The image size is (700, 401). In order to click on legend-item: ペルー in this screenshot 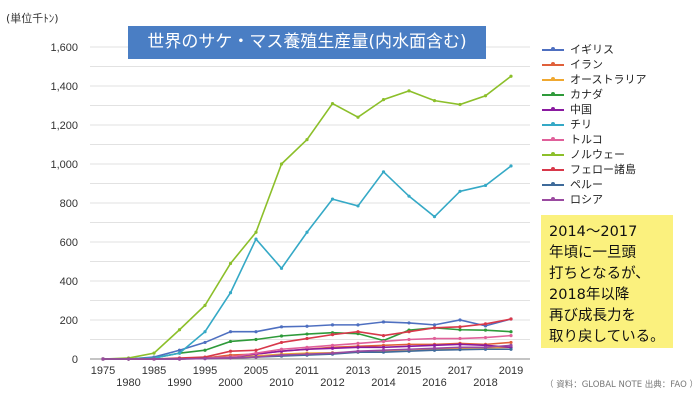, I will do `click(594, 184)`.